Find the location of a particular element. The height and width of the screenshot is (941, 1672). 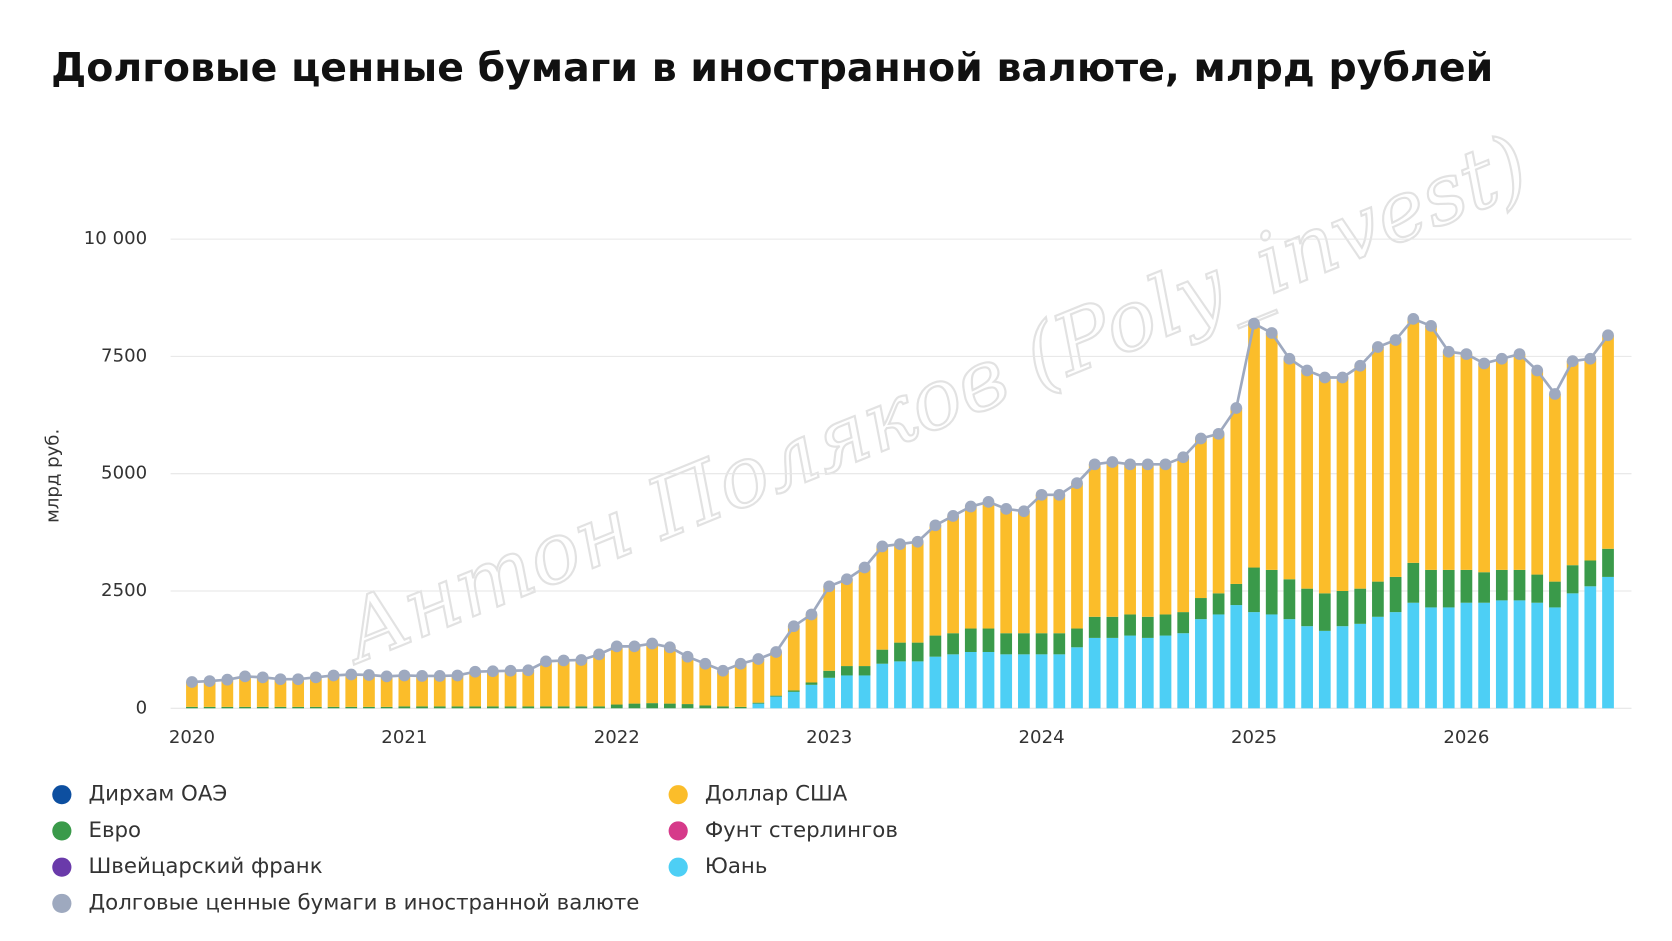

legend-label: Дирхам ОАЭ is located at coordinates (158, 794).